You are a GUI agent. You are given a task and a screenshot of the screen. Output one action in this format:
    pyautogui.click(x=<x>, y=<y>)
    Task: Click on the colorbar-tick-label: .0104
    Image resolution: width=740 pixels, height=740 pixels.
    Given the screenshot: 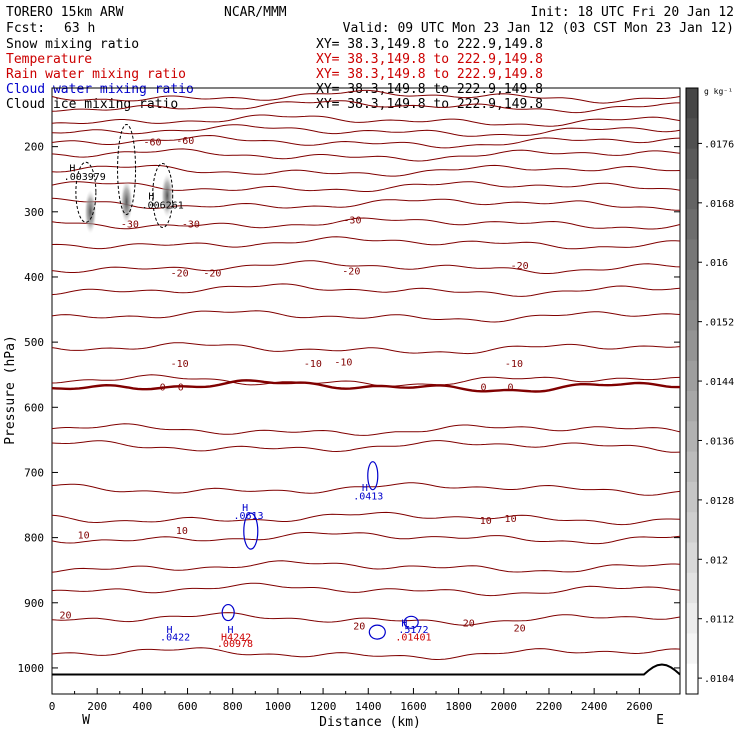 What is the action you would take?
    pyautogui.click(x=719, y=679)
    